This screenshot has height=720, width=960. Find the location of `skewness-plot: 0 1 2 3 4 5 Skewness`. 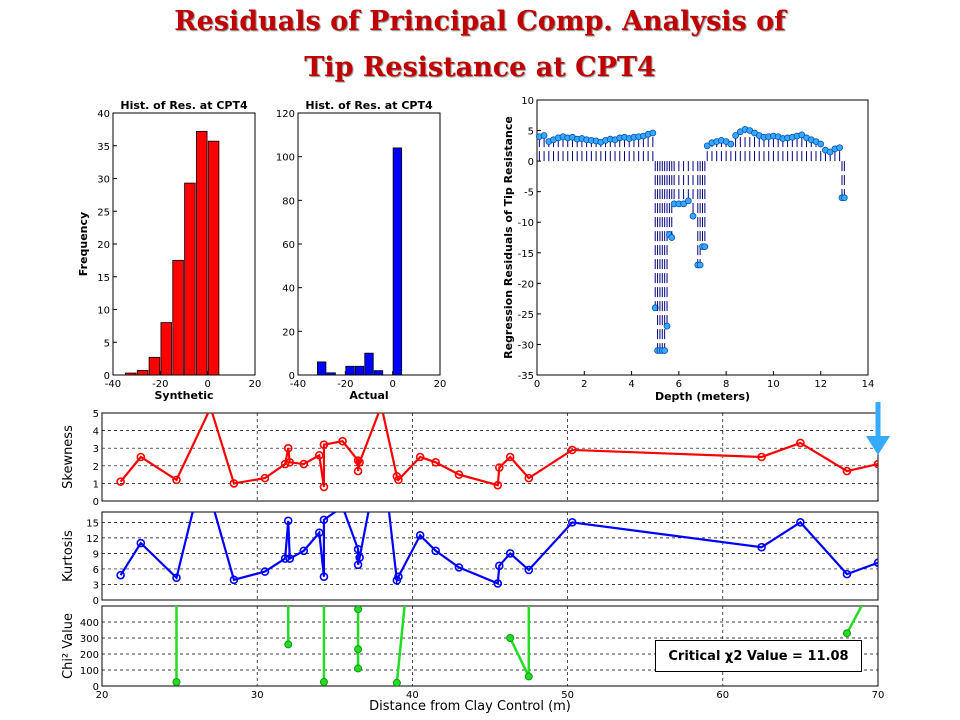

skewness-plot: 0 1 2 3 4 5 Skewness is located at coordinates (470, 455).